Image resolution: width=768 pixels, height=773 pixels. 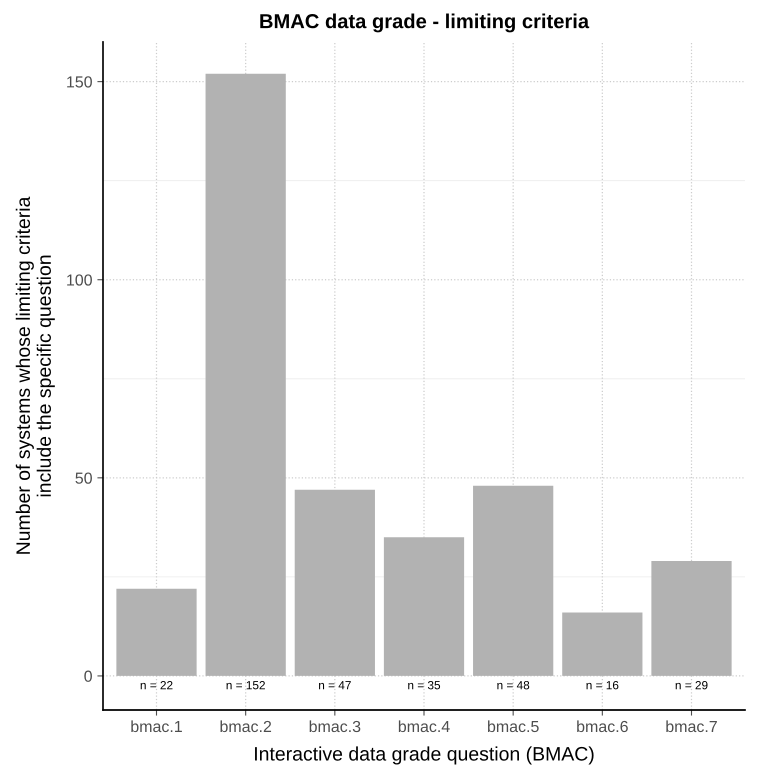 What do you see at coordinates (424, 755) in the screenshot?
I see `x-axis-title: Interactive data grade question (BMAC)` at bounding box center [424, 755].